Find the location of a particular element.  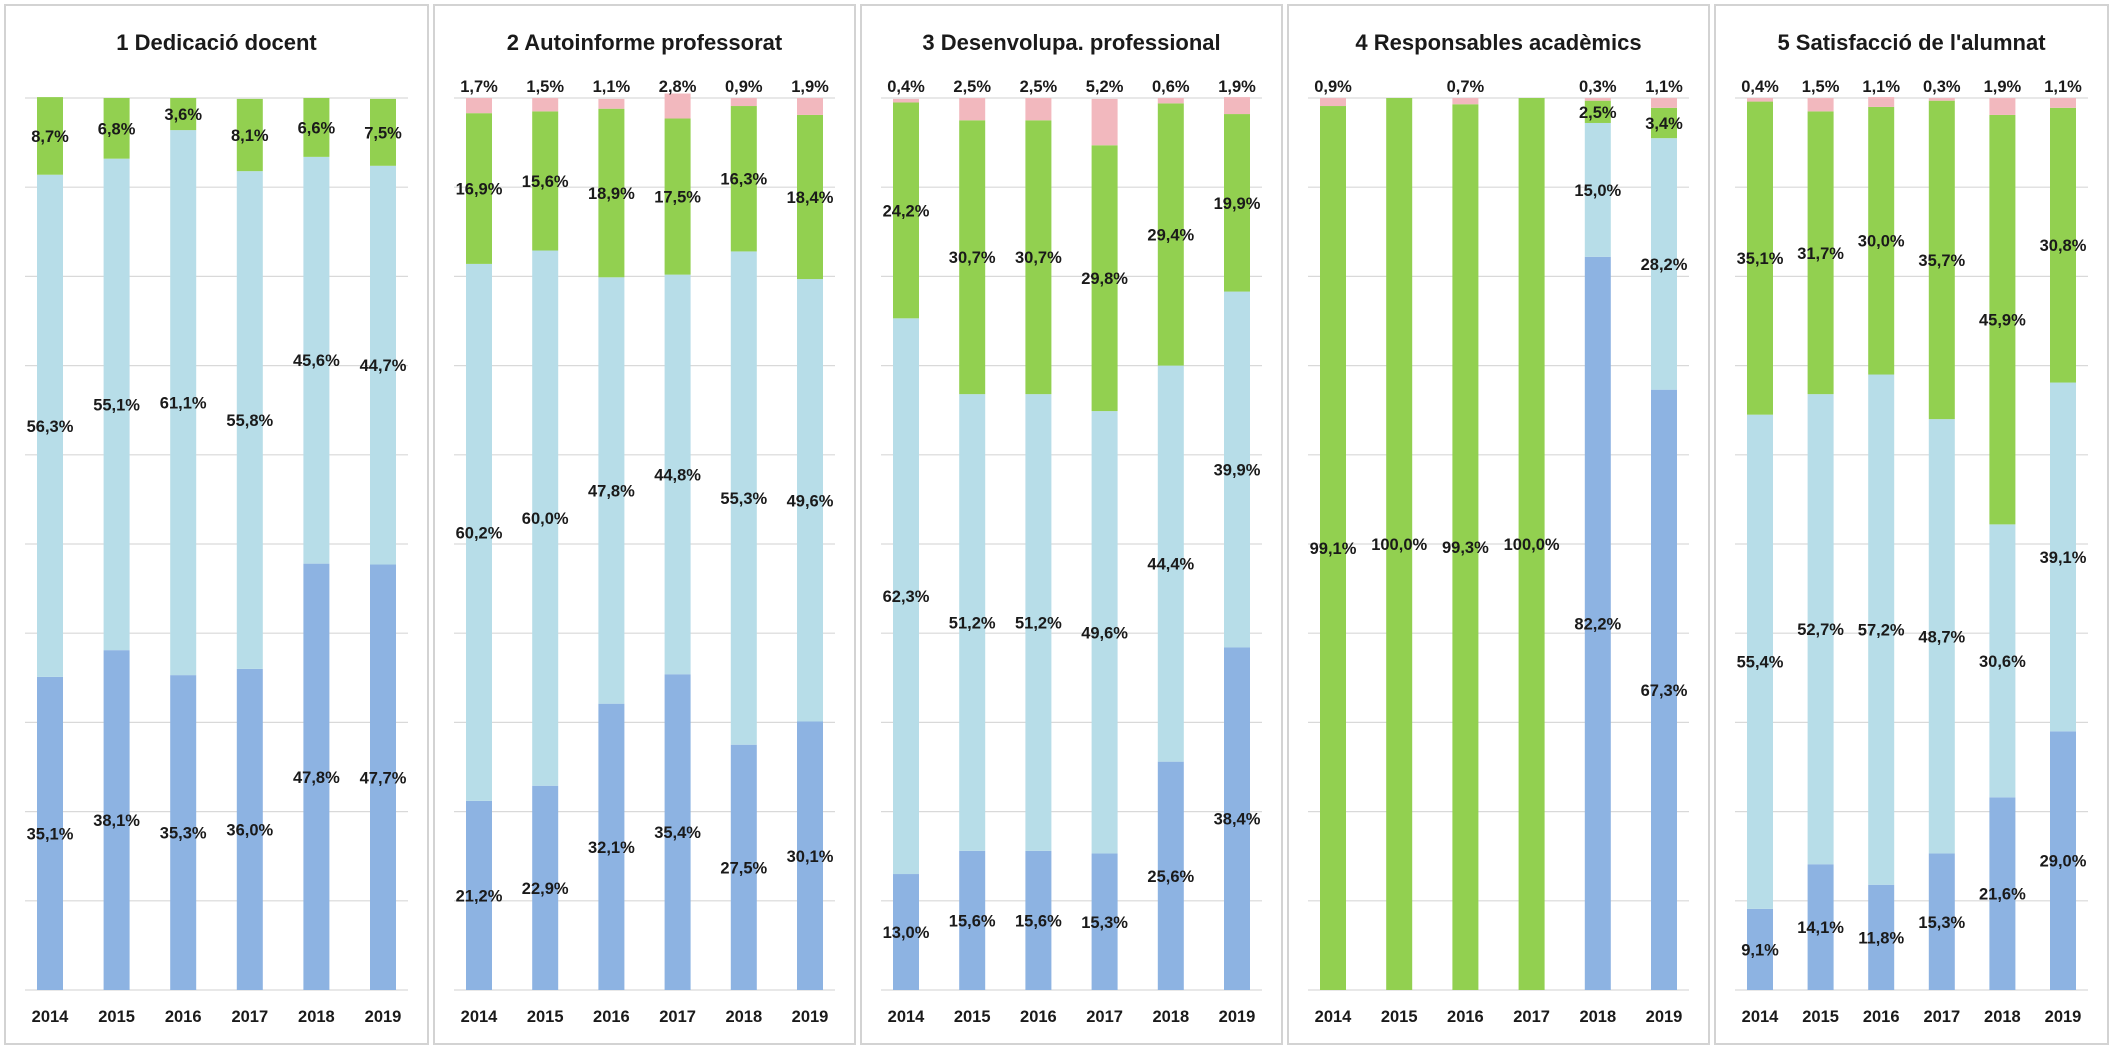

data-label: 18,9% is located at coordinates (611, 194).